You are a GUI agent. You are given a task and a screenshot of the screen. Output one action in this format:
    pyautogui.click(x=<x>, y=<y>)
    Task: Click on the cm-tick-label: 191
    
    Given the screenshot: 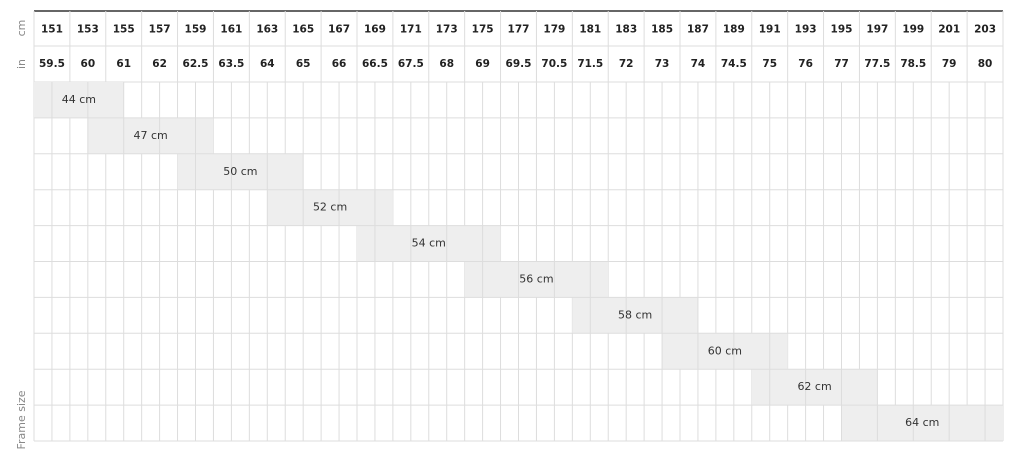 What is the action you would take?
    pyautogui.click(x=770, y=30)
    